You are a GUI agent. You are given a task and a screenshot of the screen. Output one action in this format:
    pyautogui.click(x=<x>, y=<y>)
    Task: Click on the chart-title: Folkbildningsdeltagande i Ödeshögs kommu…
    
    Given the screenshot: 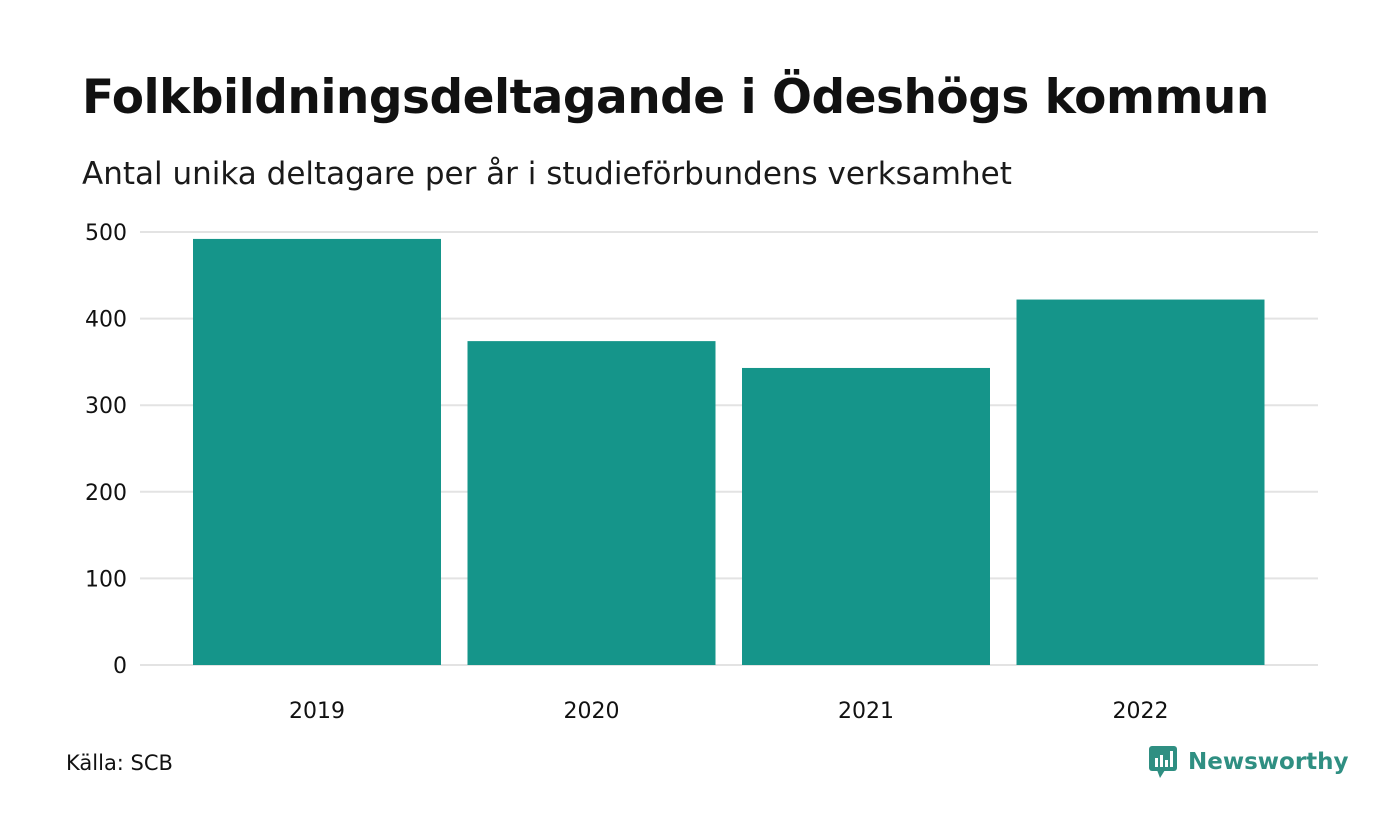 What is the action you would take?
    pyautogui.click(x=675, y=97)
    